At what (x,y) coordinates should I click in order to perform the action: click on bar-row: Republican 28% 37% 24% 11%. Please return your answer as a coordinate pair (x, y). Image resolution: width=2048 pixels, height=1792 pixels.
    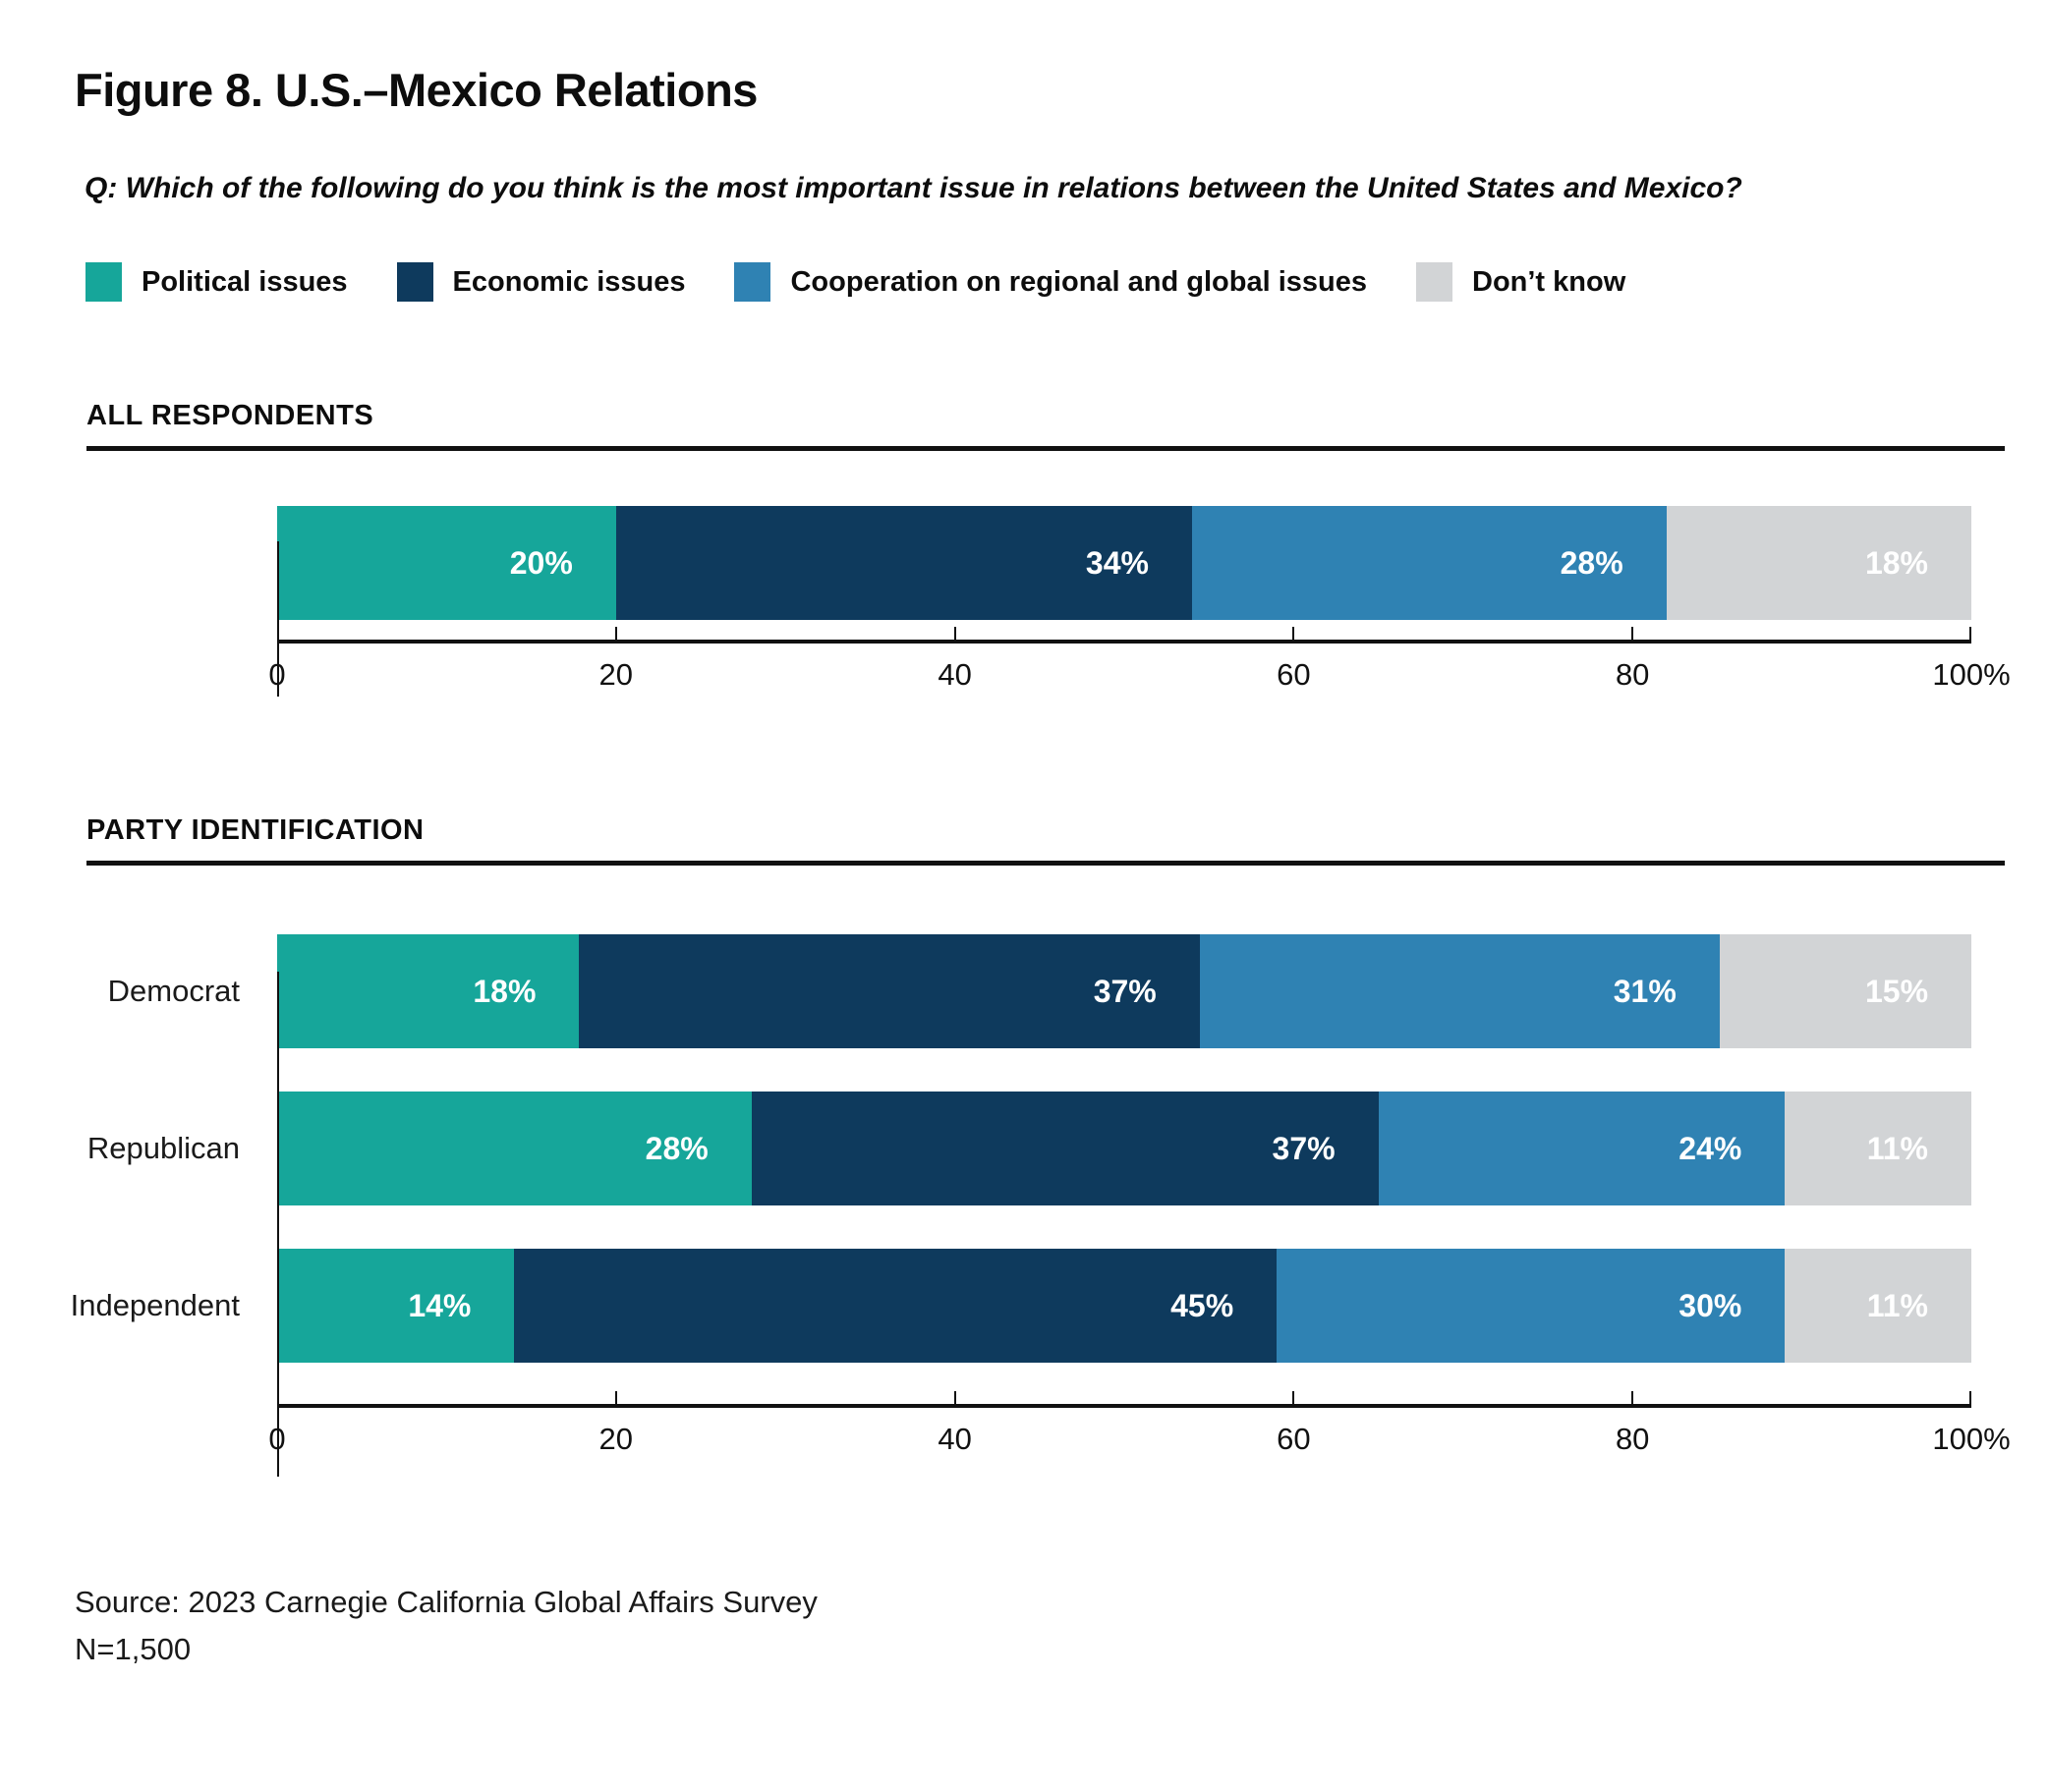
    Looking at the image, I should click on (1067, 1148).